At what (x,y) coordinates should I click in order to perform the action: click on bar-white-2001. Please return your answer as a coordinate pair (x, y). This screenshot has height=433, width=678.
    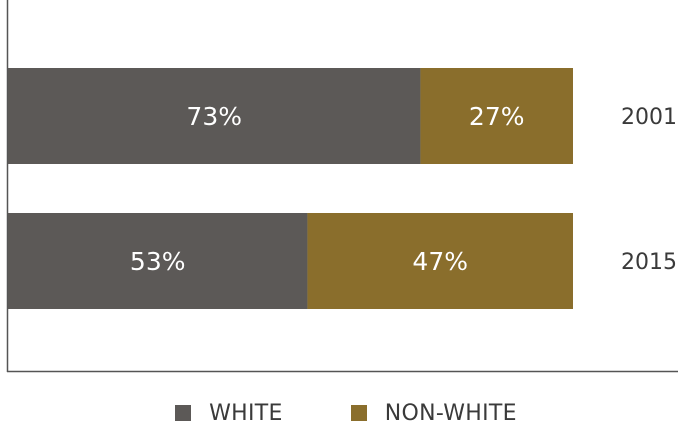
    Looking at the image, I should click on (214, 116).